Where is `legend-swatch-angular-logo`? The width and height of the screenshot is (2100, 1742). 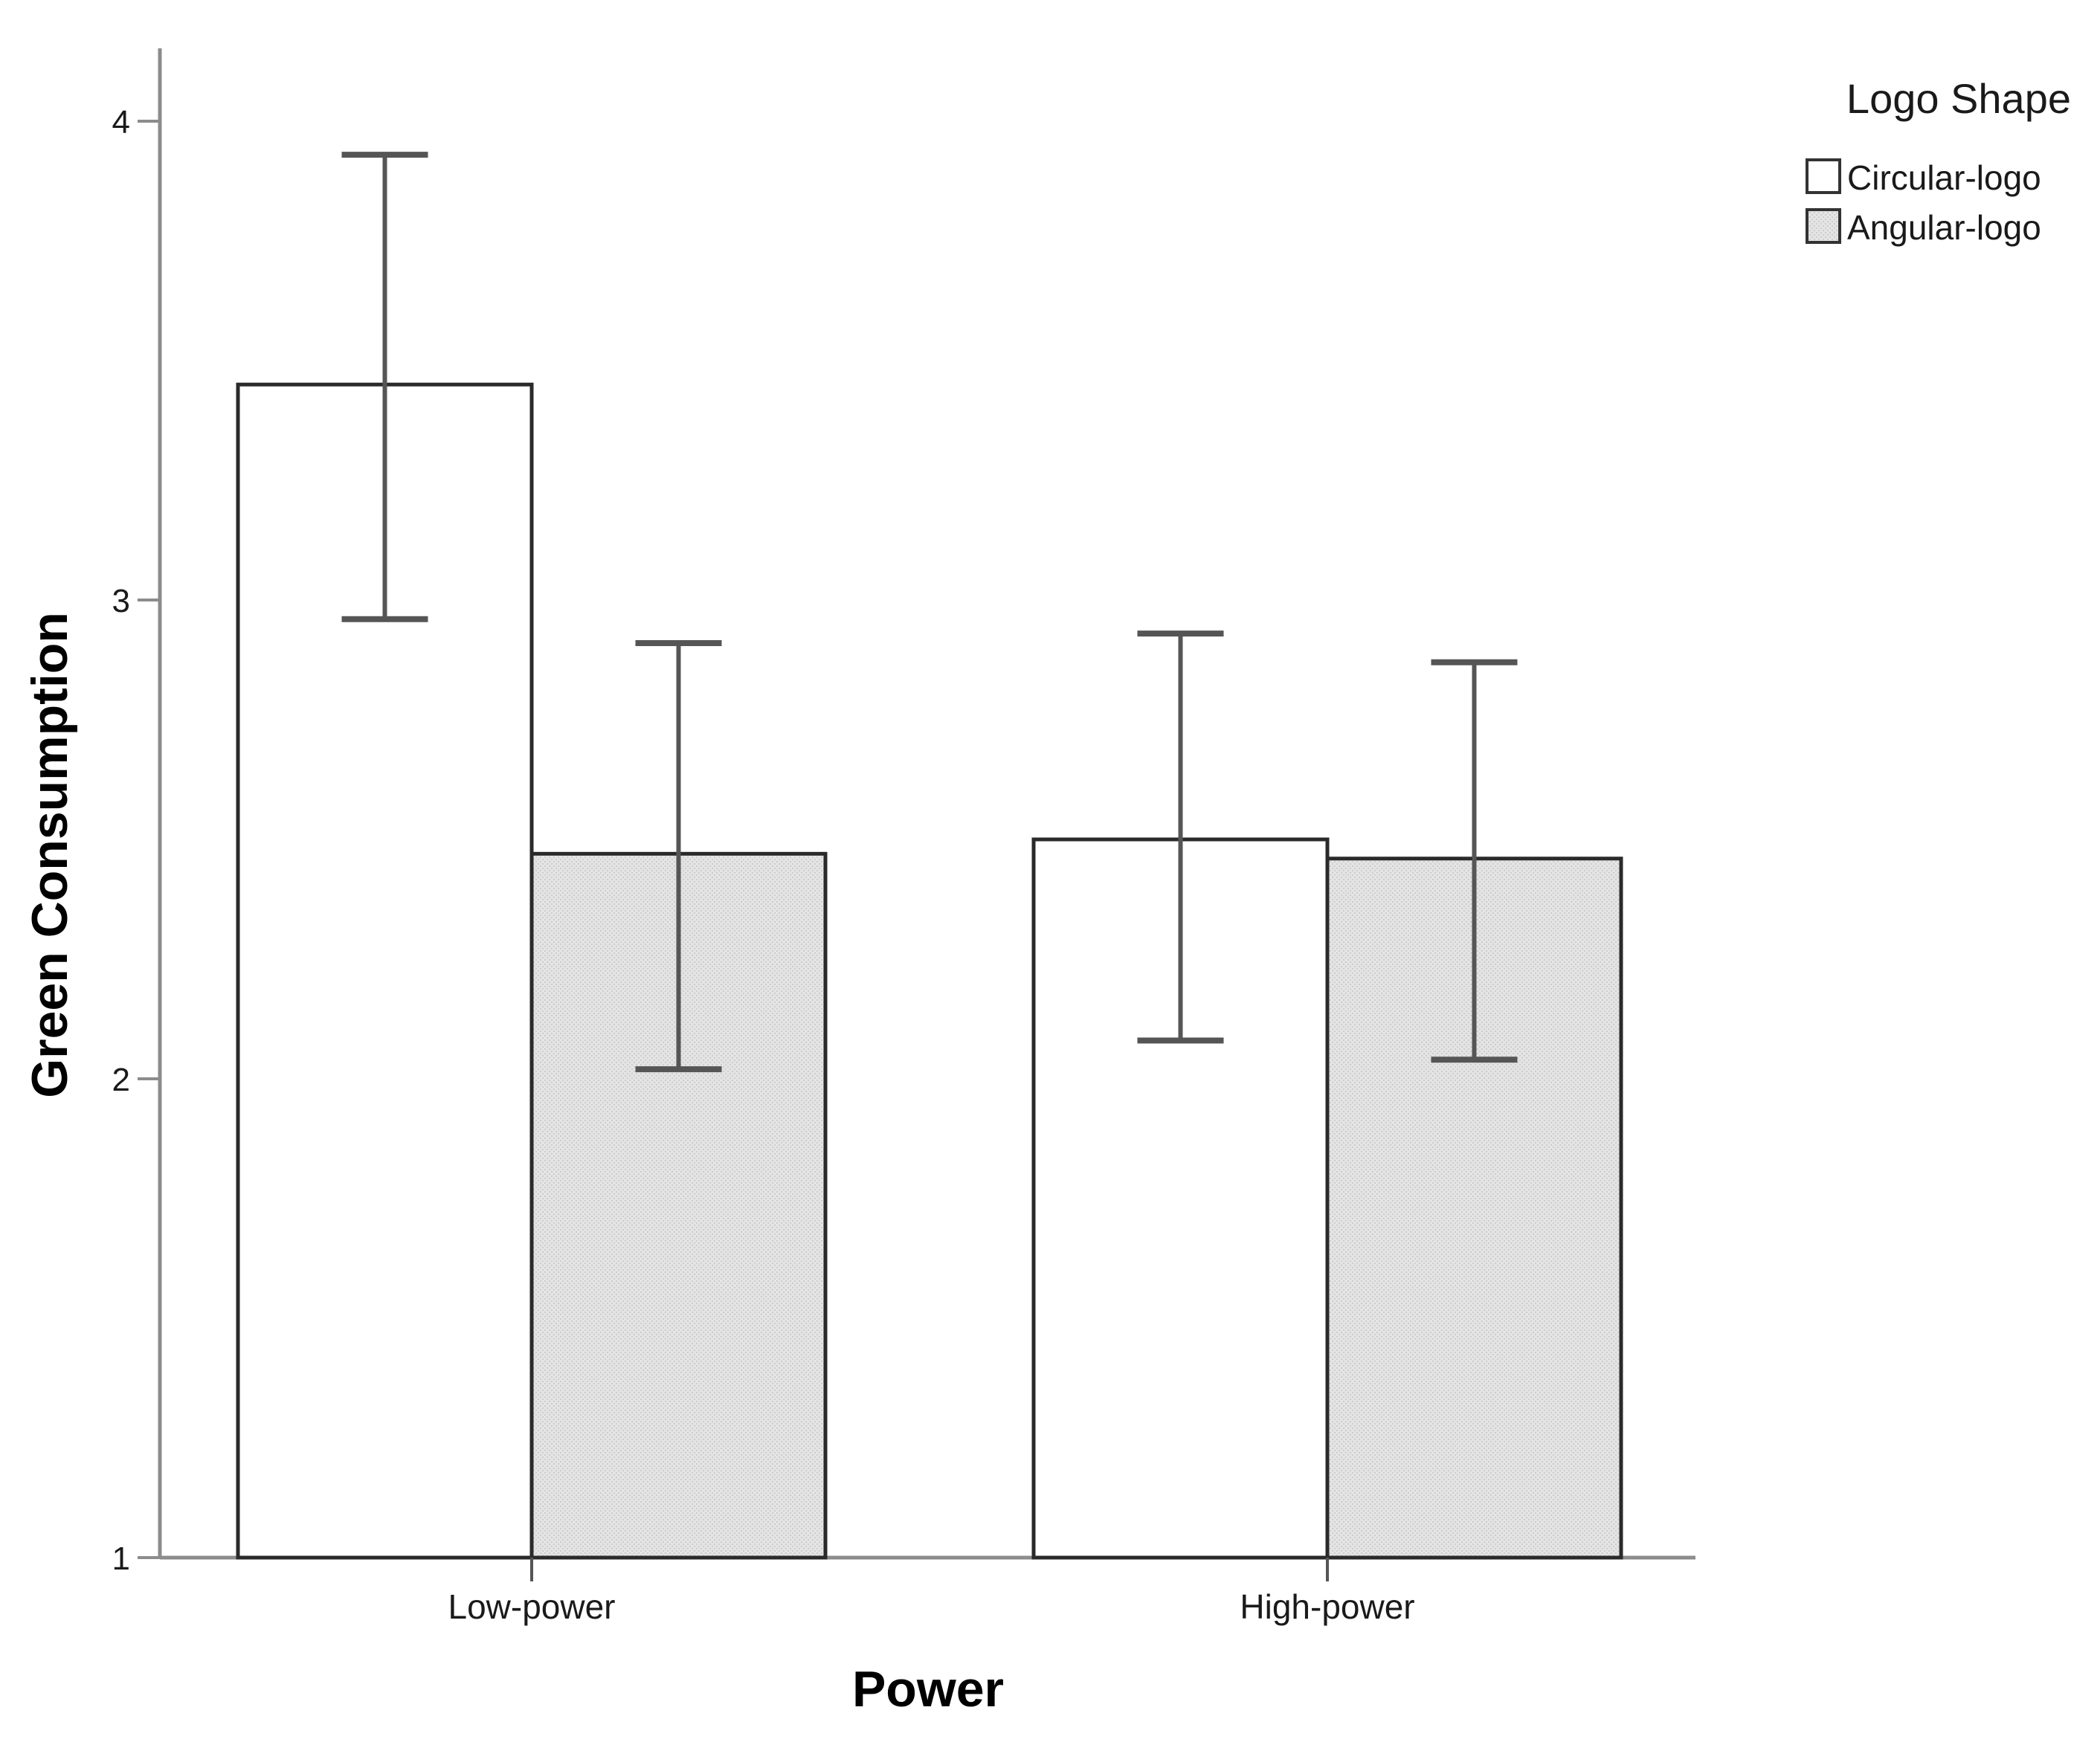 legend-swatch-angular-logo is located at coordinates (1824, 226).